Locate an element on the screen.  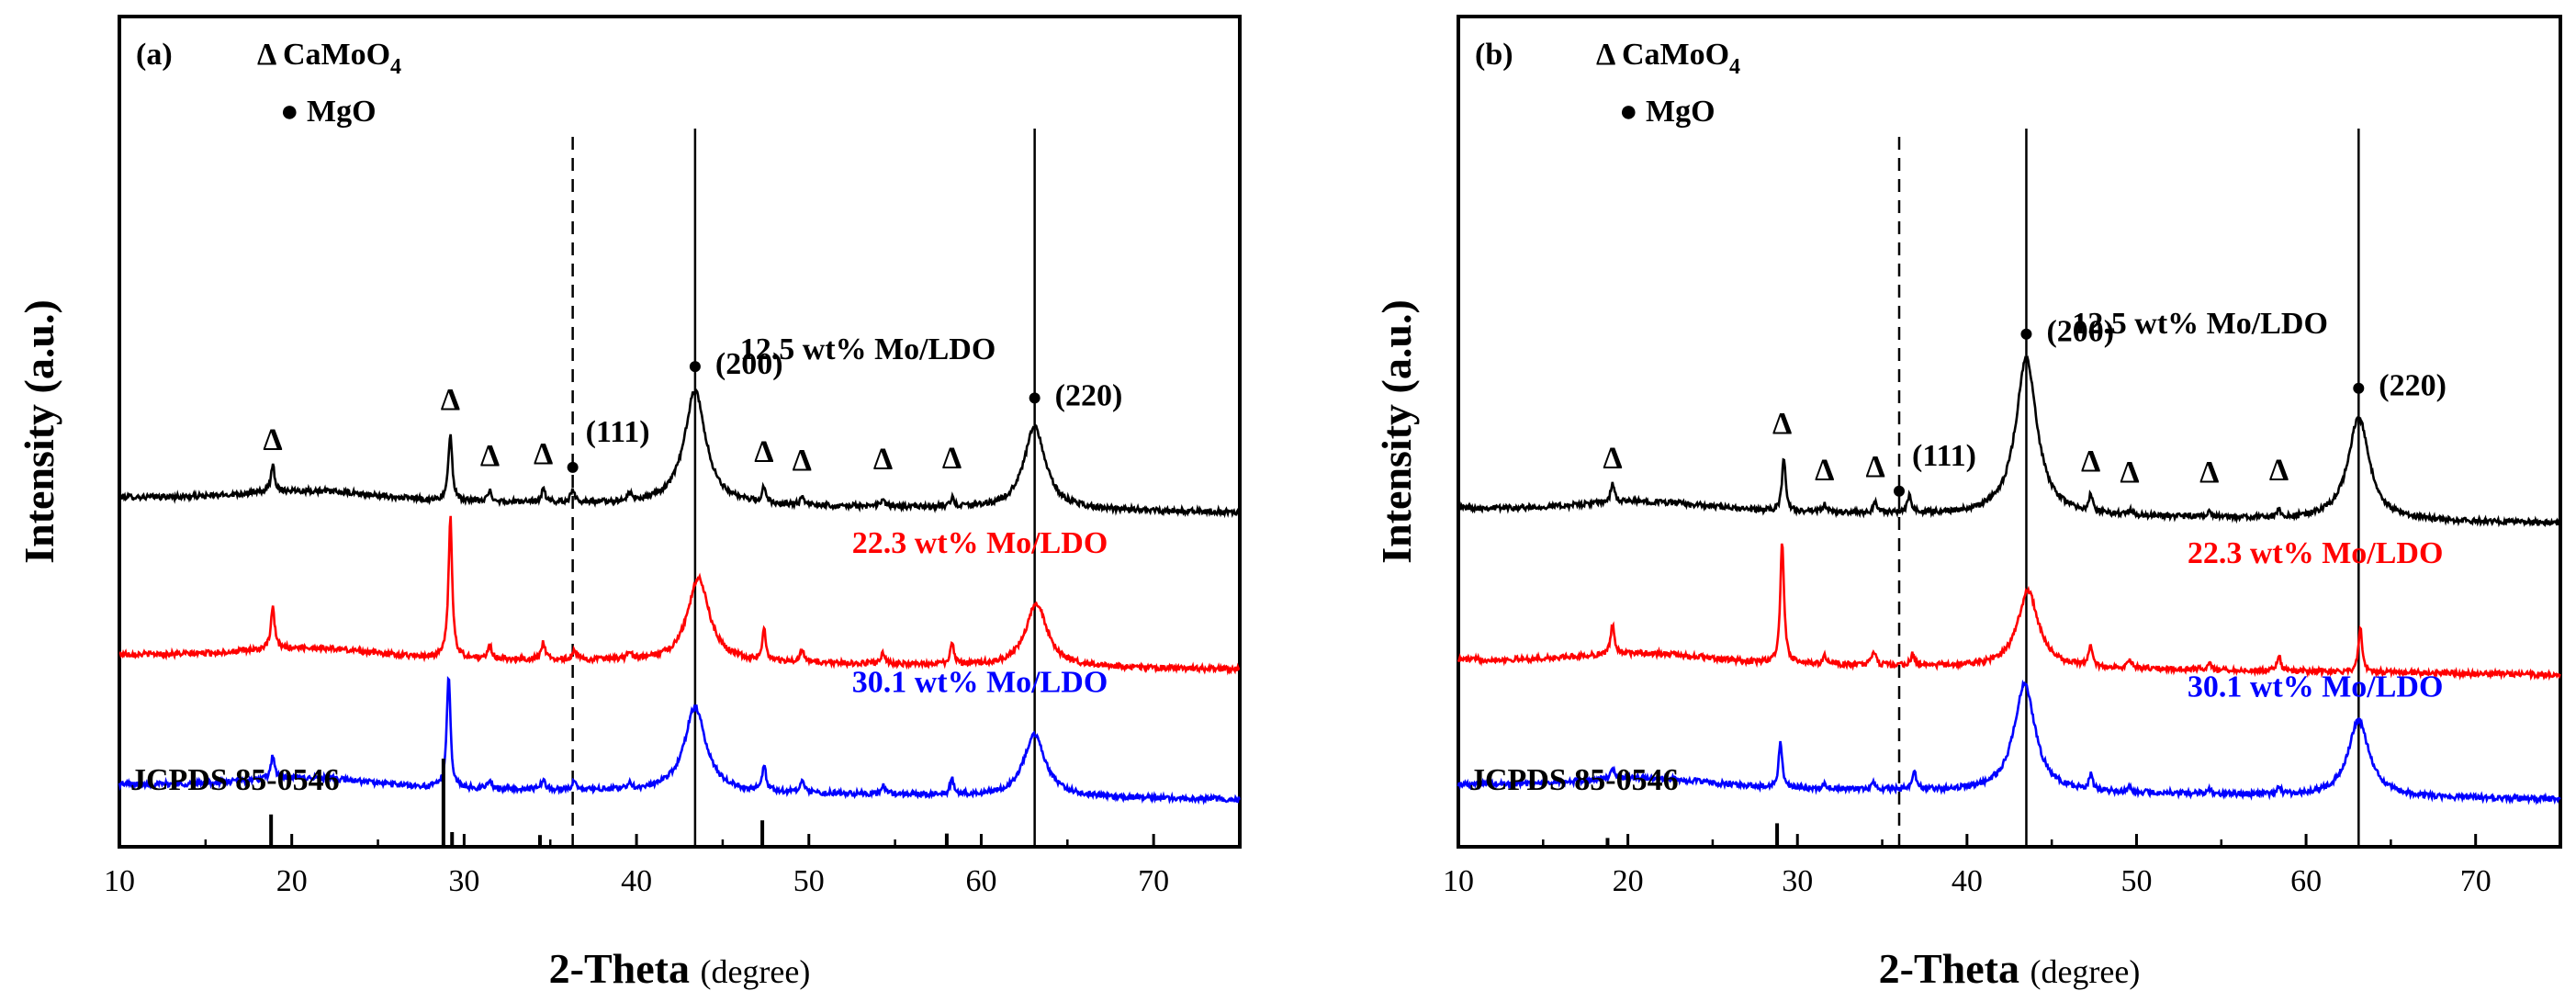
panel-label: (a) is located at coordinates (154, 55).